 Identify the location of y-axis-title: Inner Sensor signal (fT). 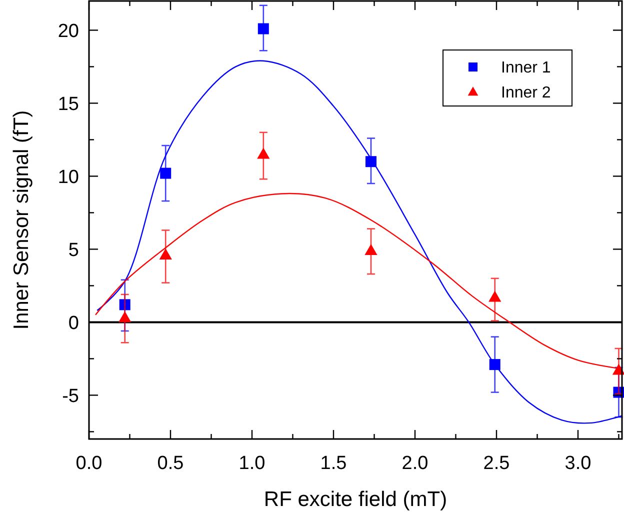
(21, 220).